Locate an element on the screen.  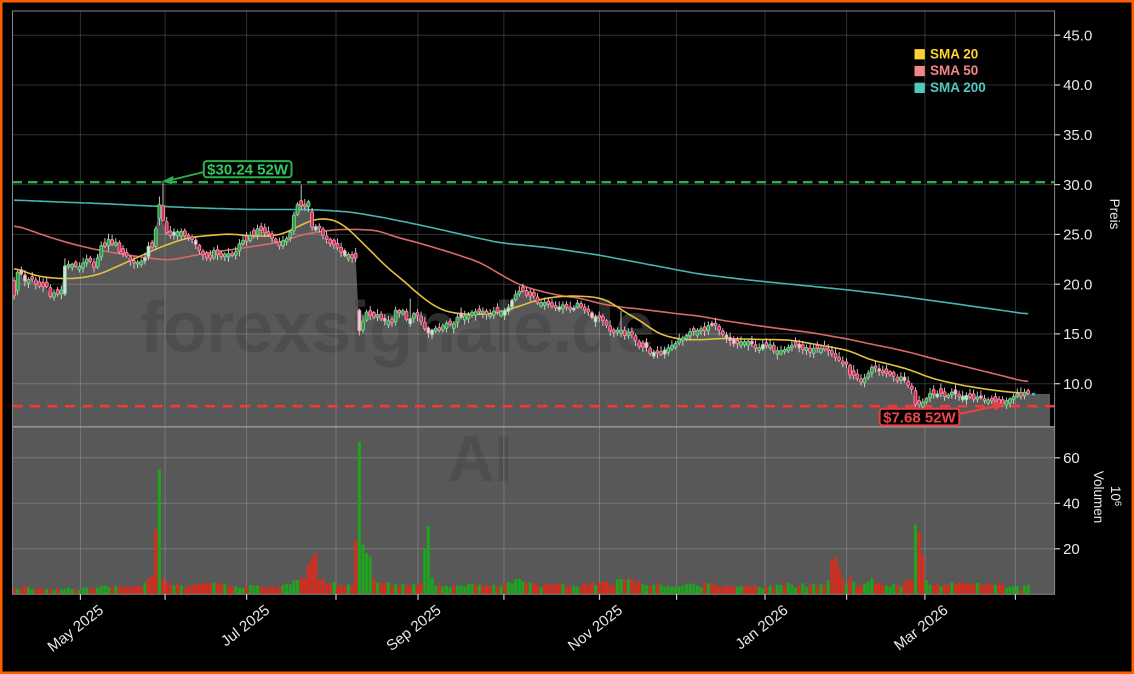
svg-text: 35.0 is located at coordinates (1077, 135).